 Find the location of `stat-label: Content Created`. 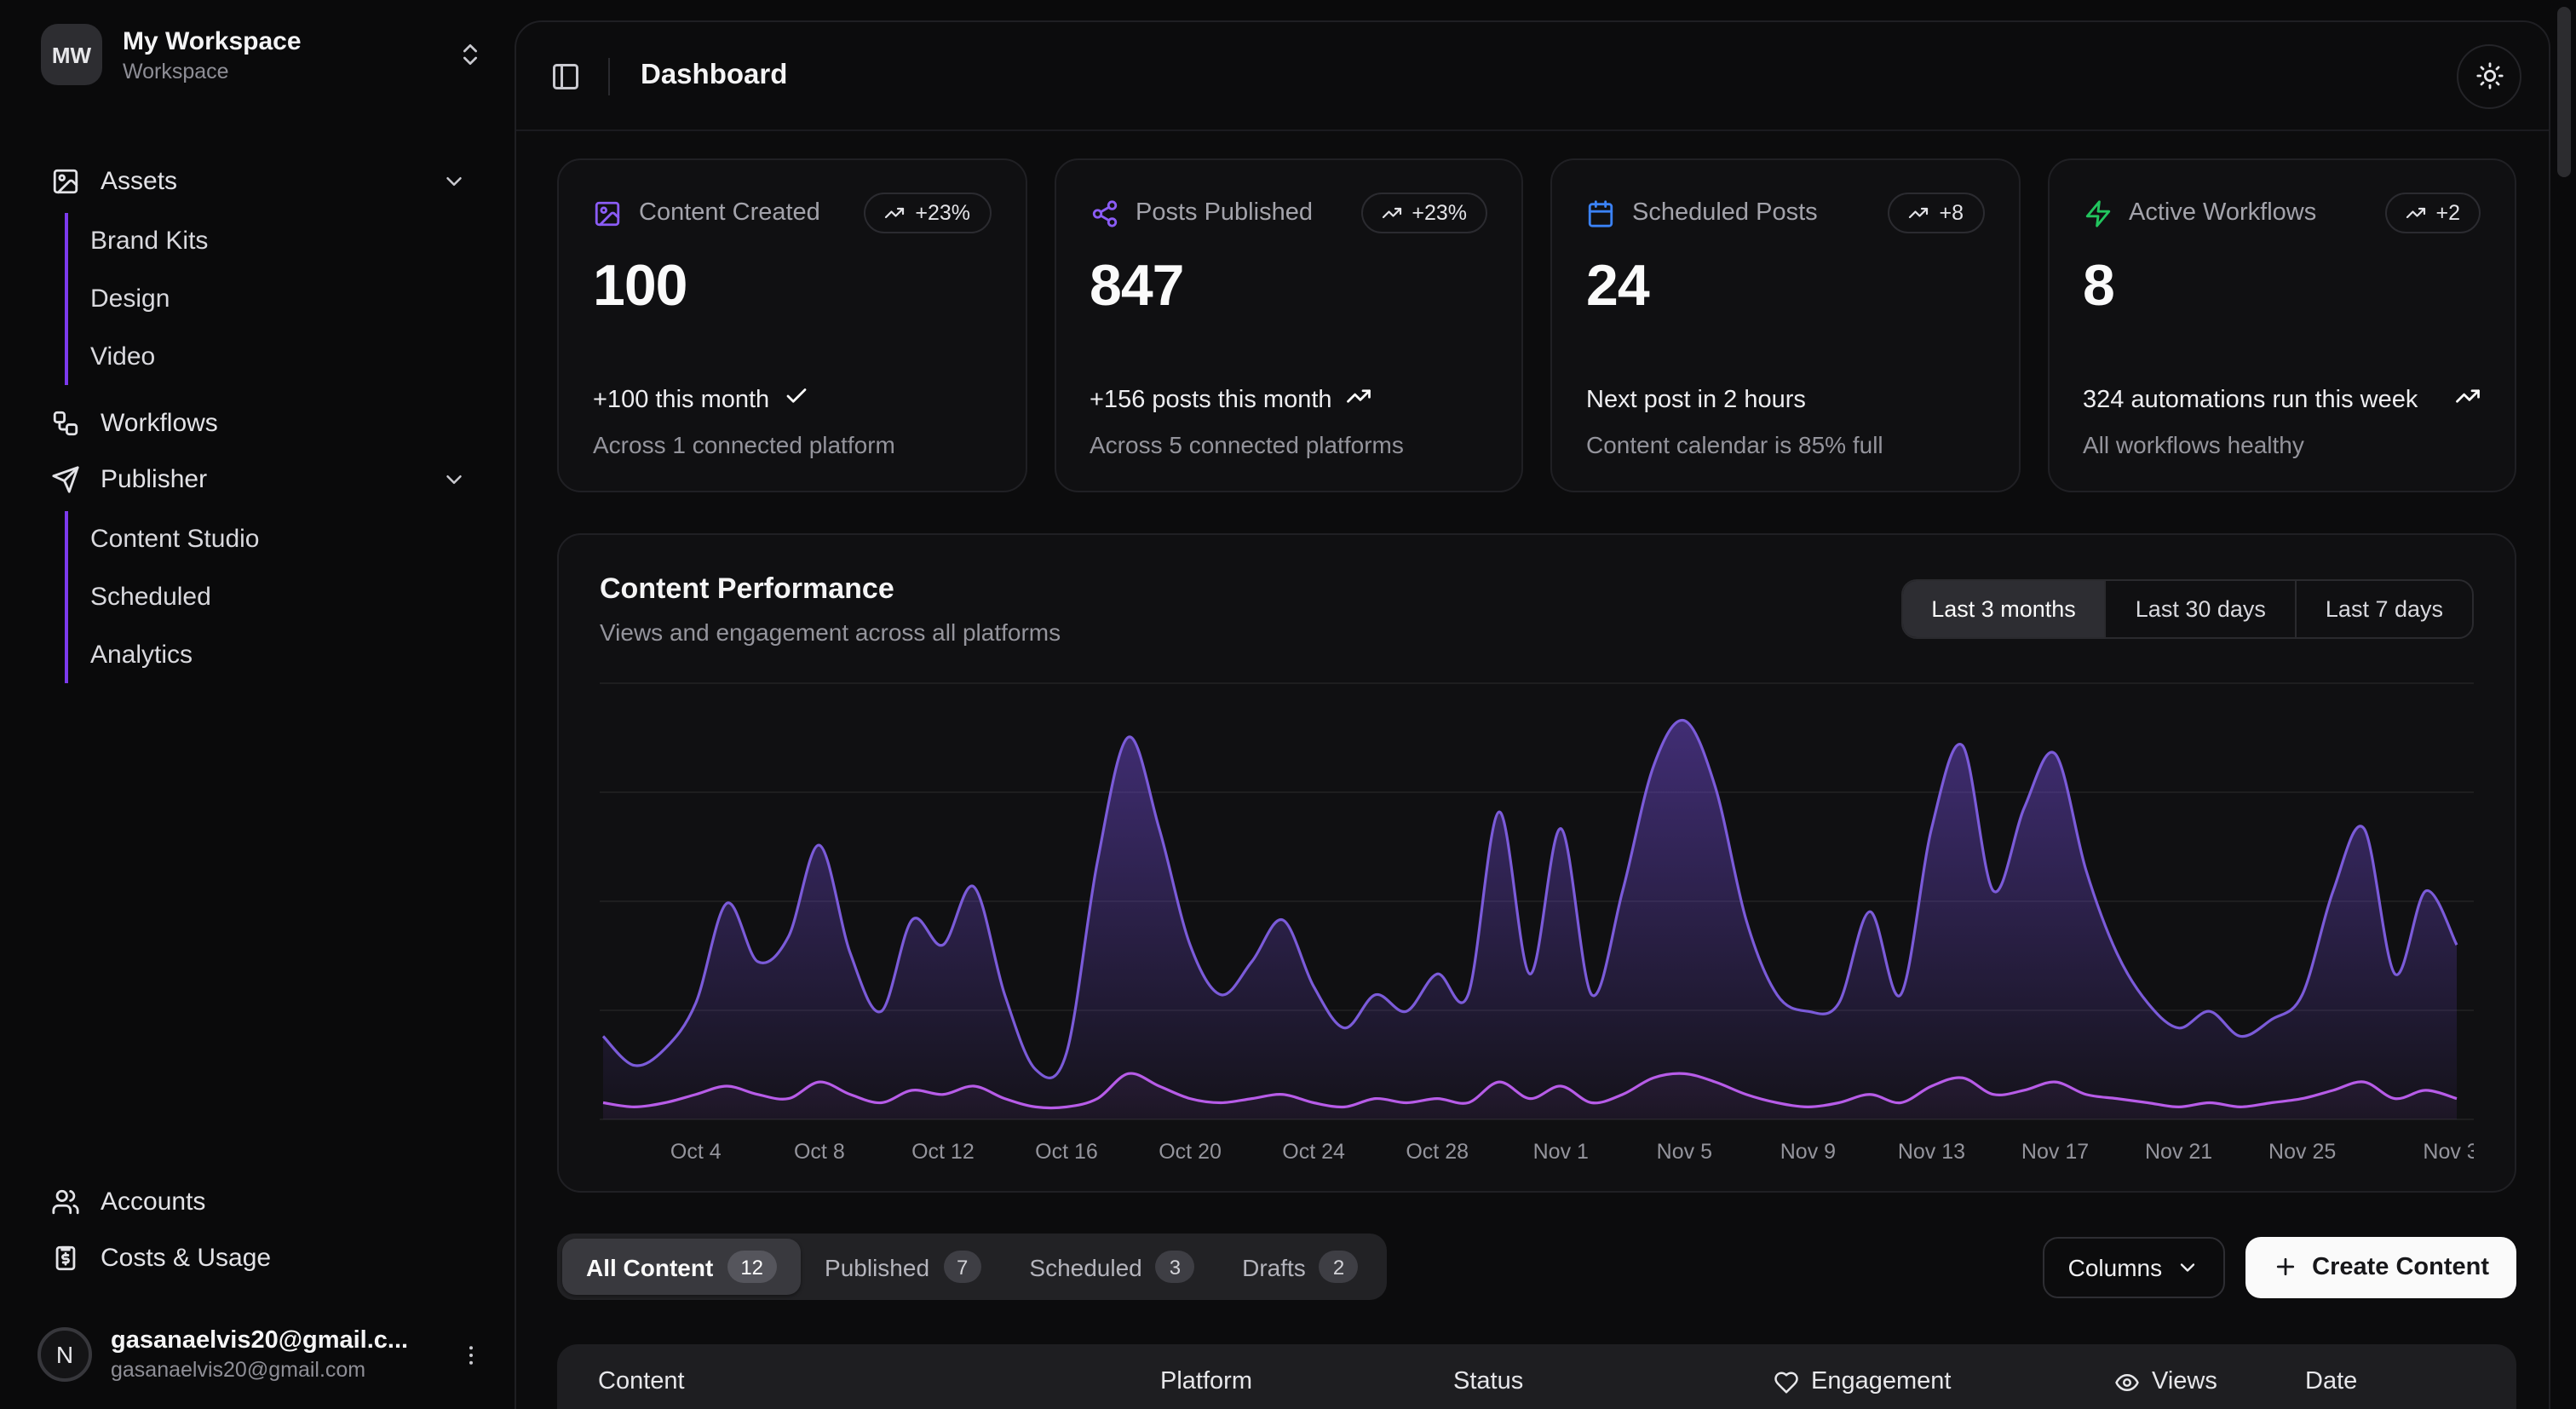

stat-label: Content Created is located at coordinates (730, 213).